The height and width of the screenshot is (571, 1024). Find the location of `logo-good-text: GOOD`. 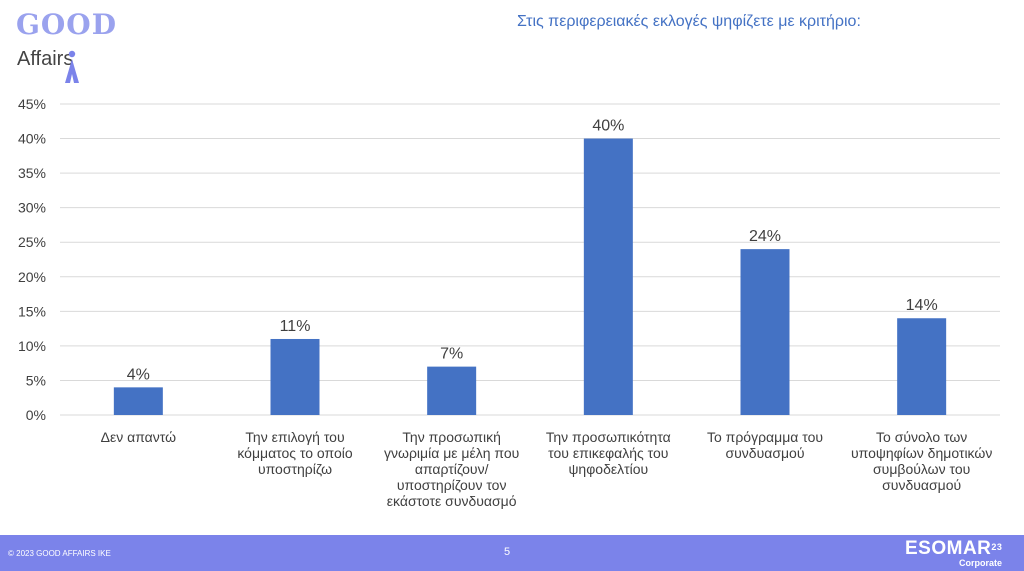

logo-good-text: GOOD is located at coordinates (66, 24).